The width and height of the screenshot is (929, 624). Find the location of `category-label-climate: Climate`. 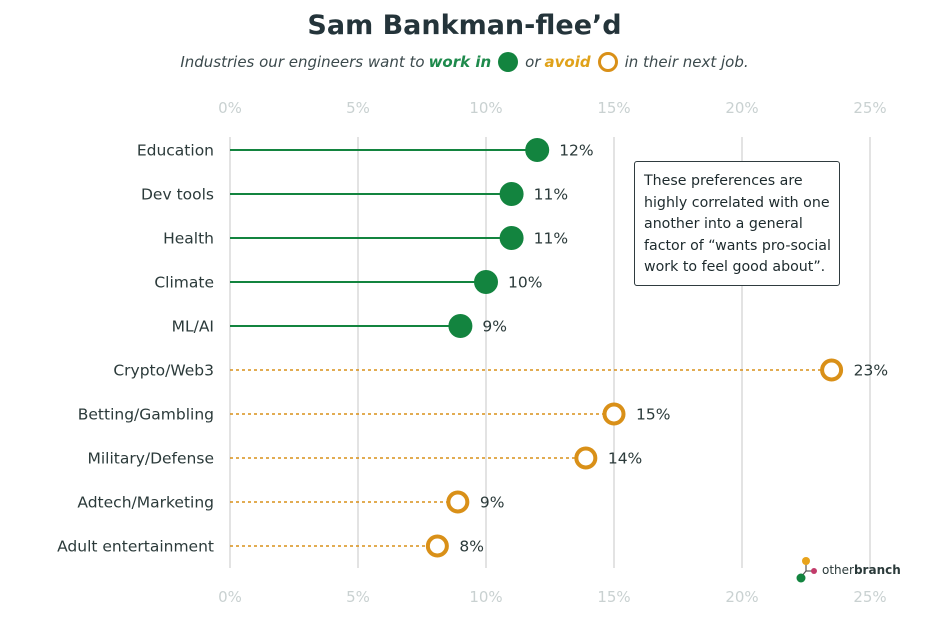

category-label-climate: Climate is located at coordinates (184, 283).